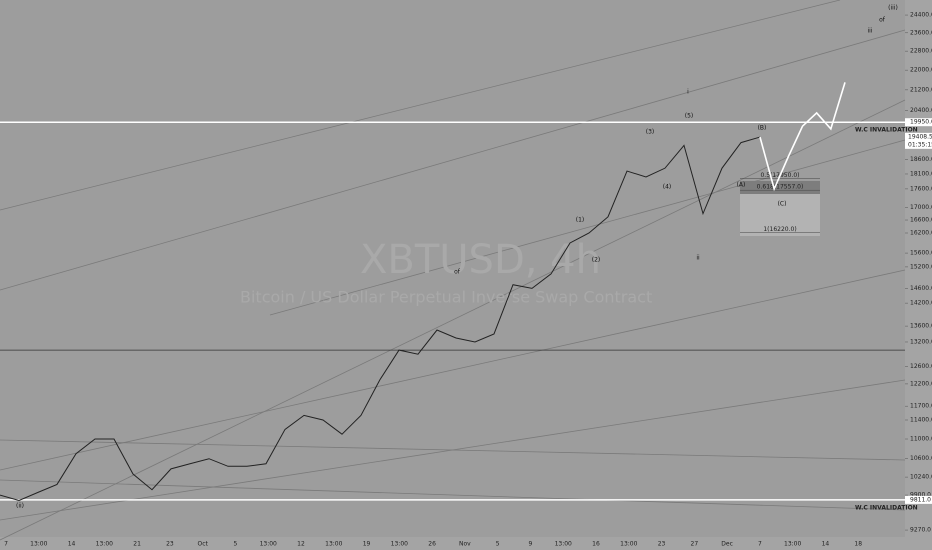 This screenshot has height=550, width=932. Describe the element at coordinates (698, 258) in the screenshot. I see `wave-label: ii` at that location.